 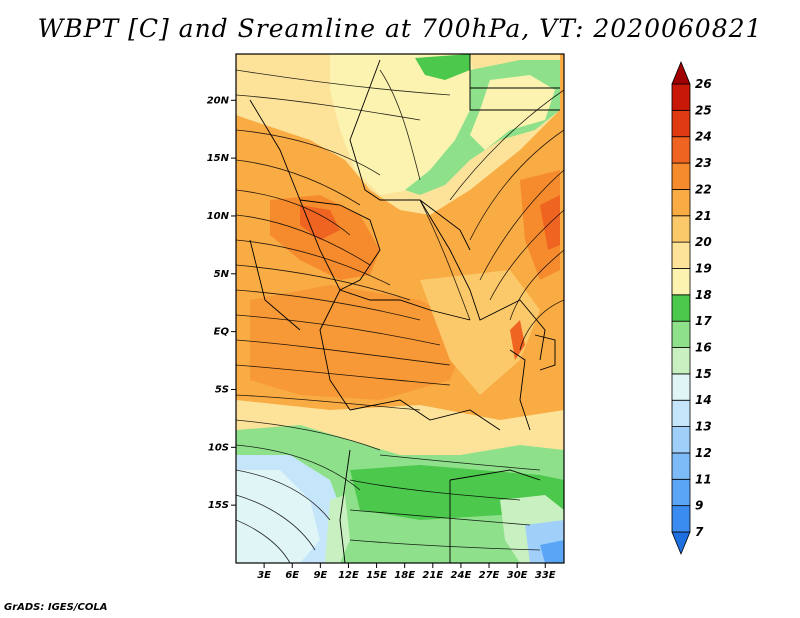 I want to click on y-tick-label: 10N, so click(x=218, y=216).